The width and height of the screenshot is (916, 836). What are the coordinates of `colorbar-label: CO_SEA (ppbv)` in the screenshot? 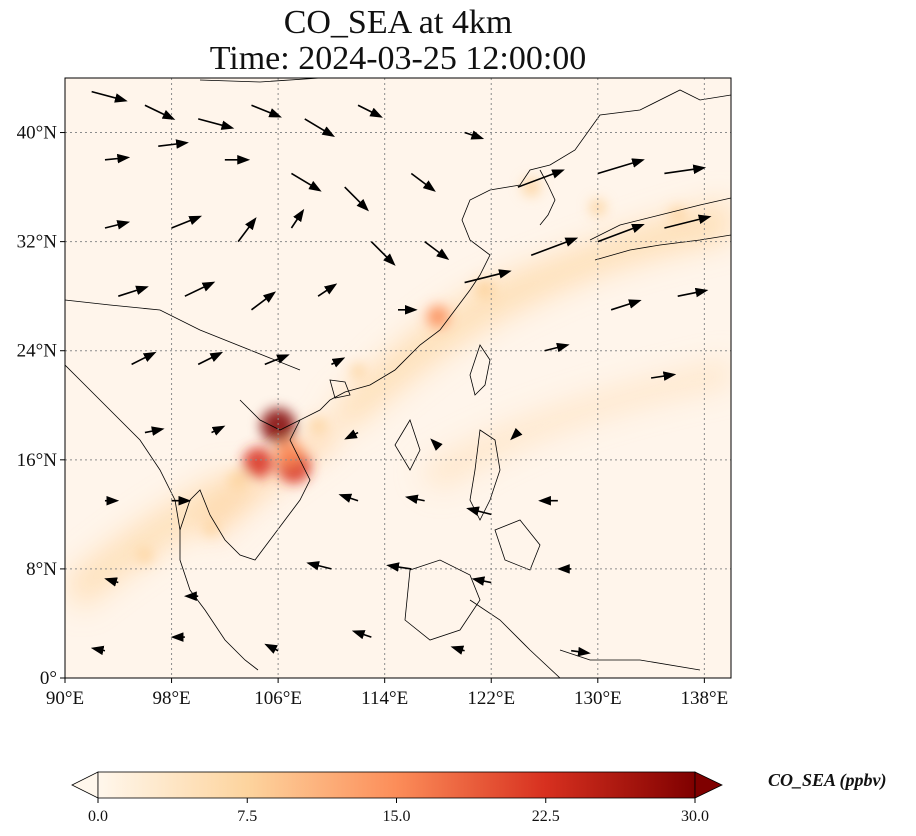 It's located at (827, 780).